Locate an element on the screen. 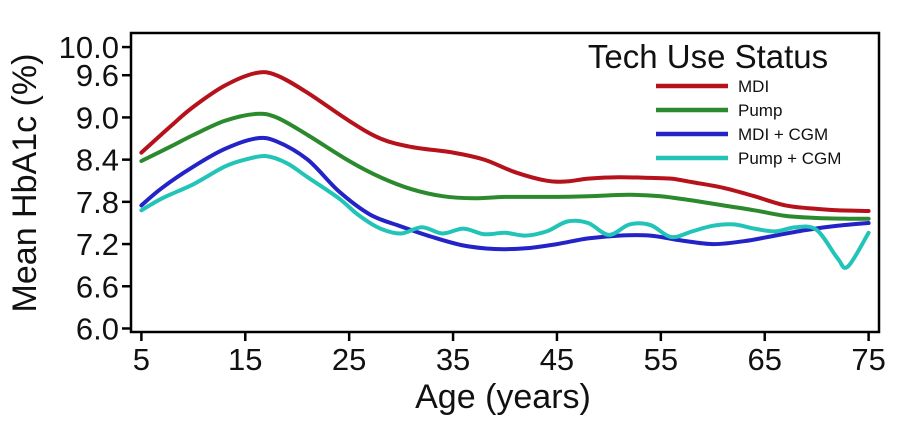 The width and height of the screenshot is (899, 422). x-axis-title: Age (years) is located at coordinates (503, 397).